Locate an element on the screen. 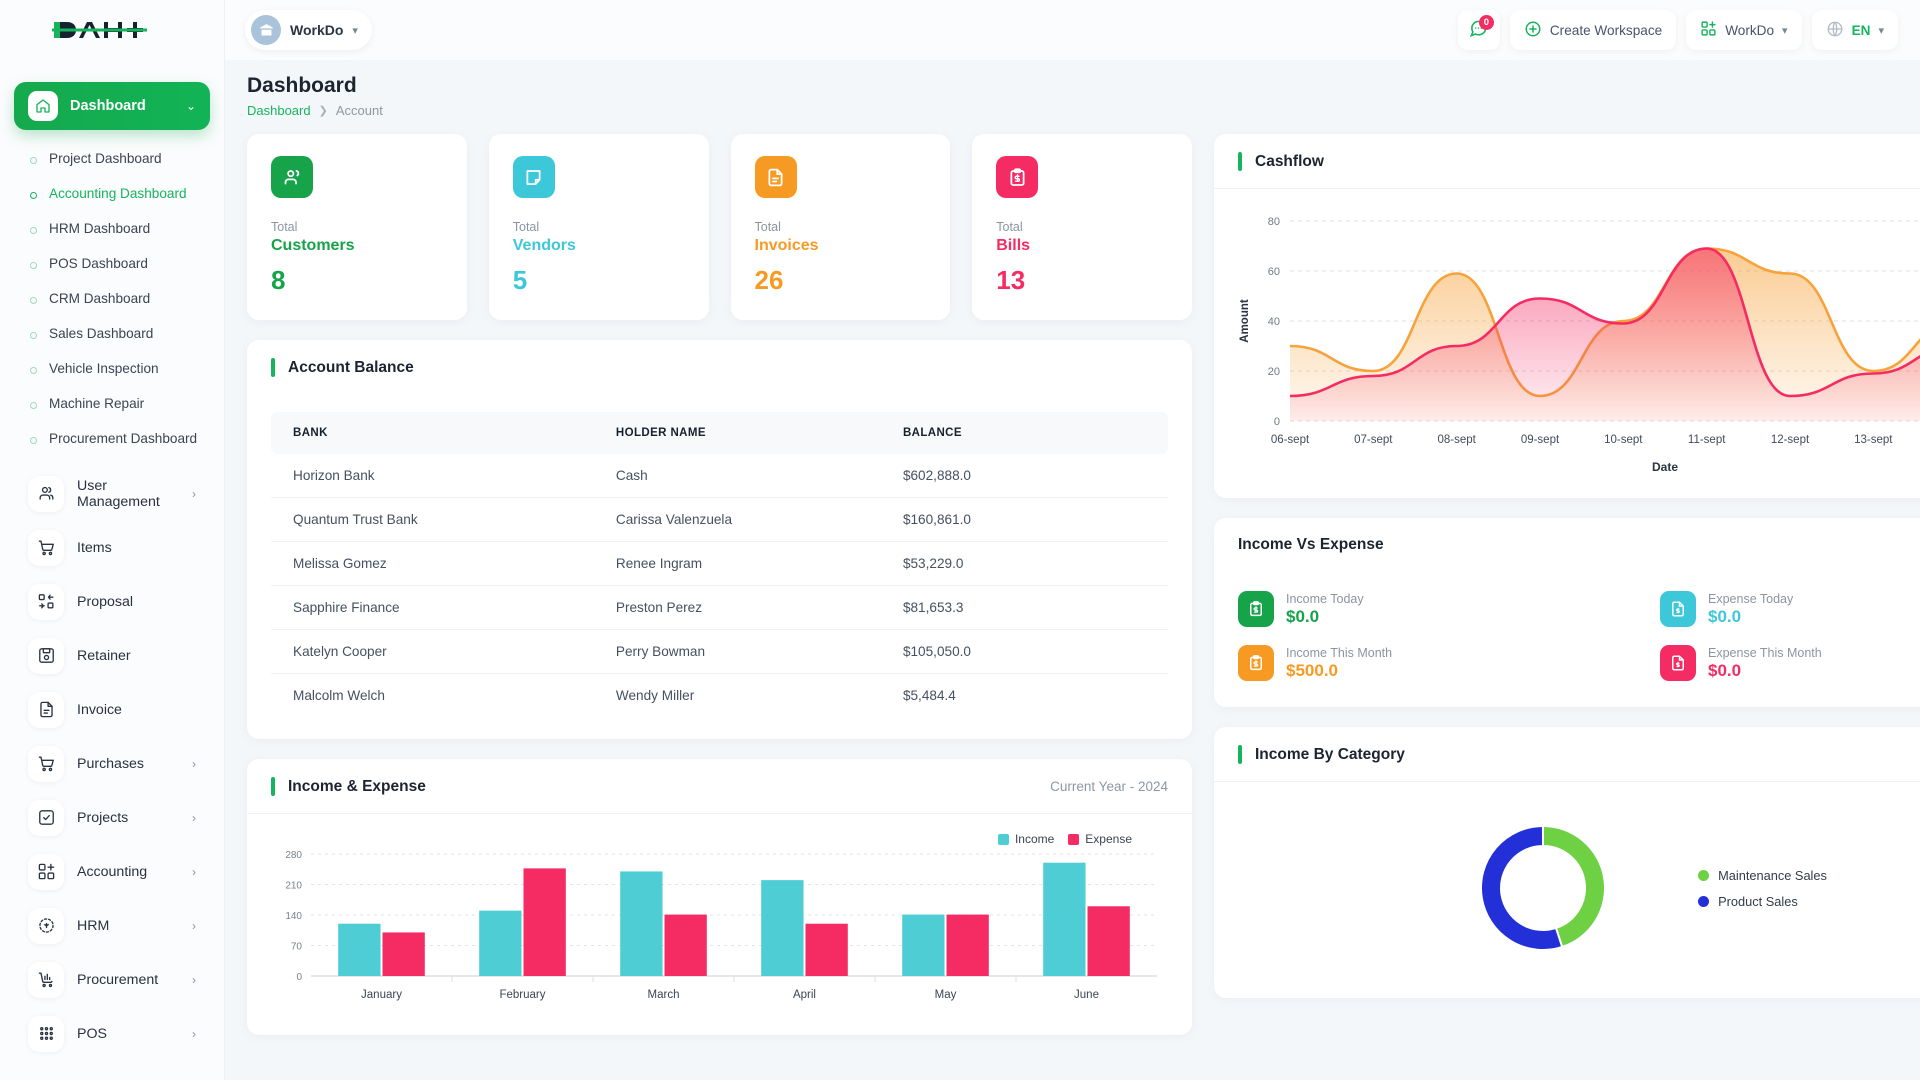  donut-legend-item-maintenance-sales: Maintenance Sales is located at coordinates (1762, 875).